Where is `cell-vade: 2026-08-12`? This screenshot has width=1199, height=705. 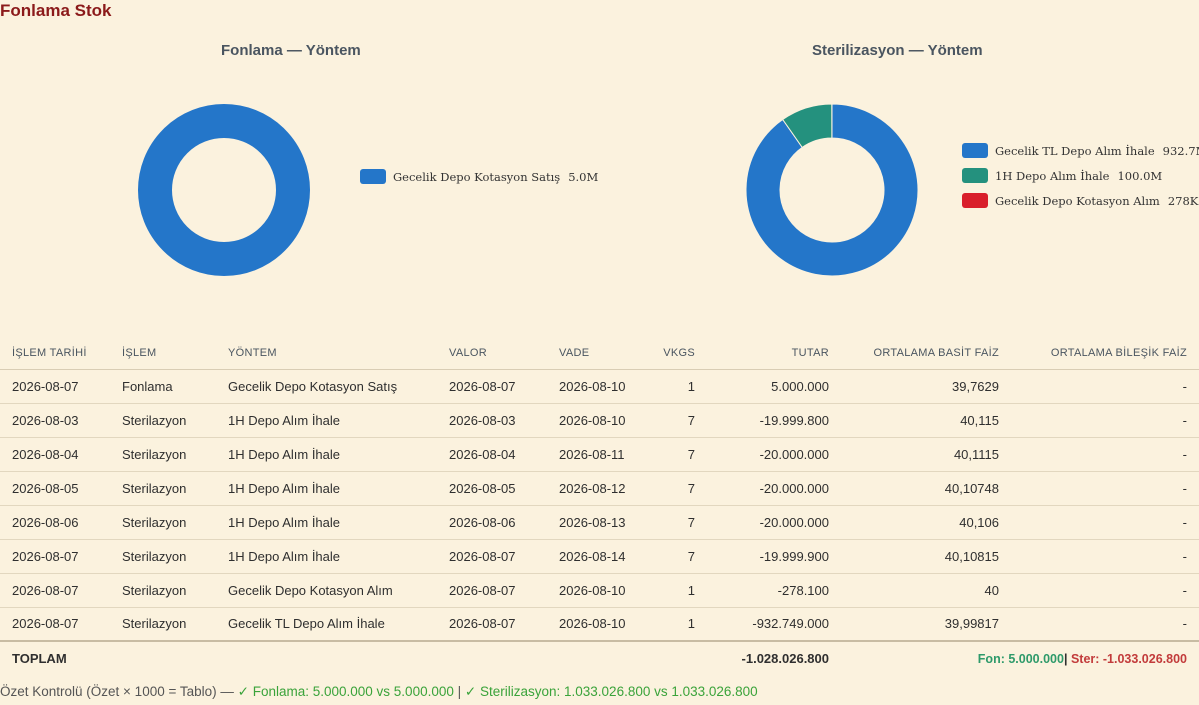 cell-vade: 2026-08-12 is located at coordinates (594, 488).